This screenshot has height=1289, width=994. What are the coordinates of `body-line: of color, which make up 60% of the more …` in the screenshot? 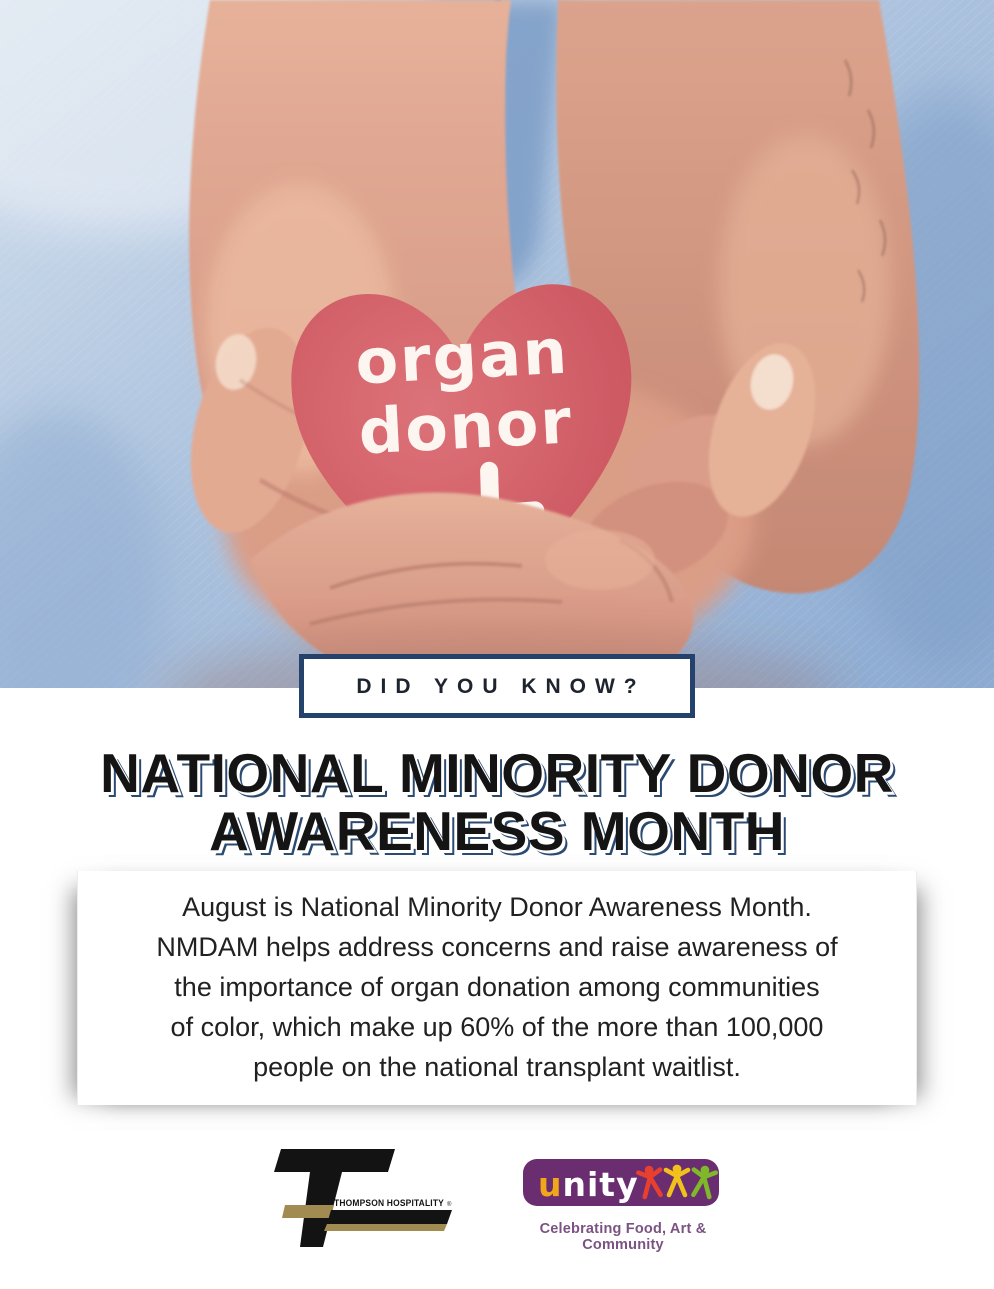 It's located at (497, 1026).